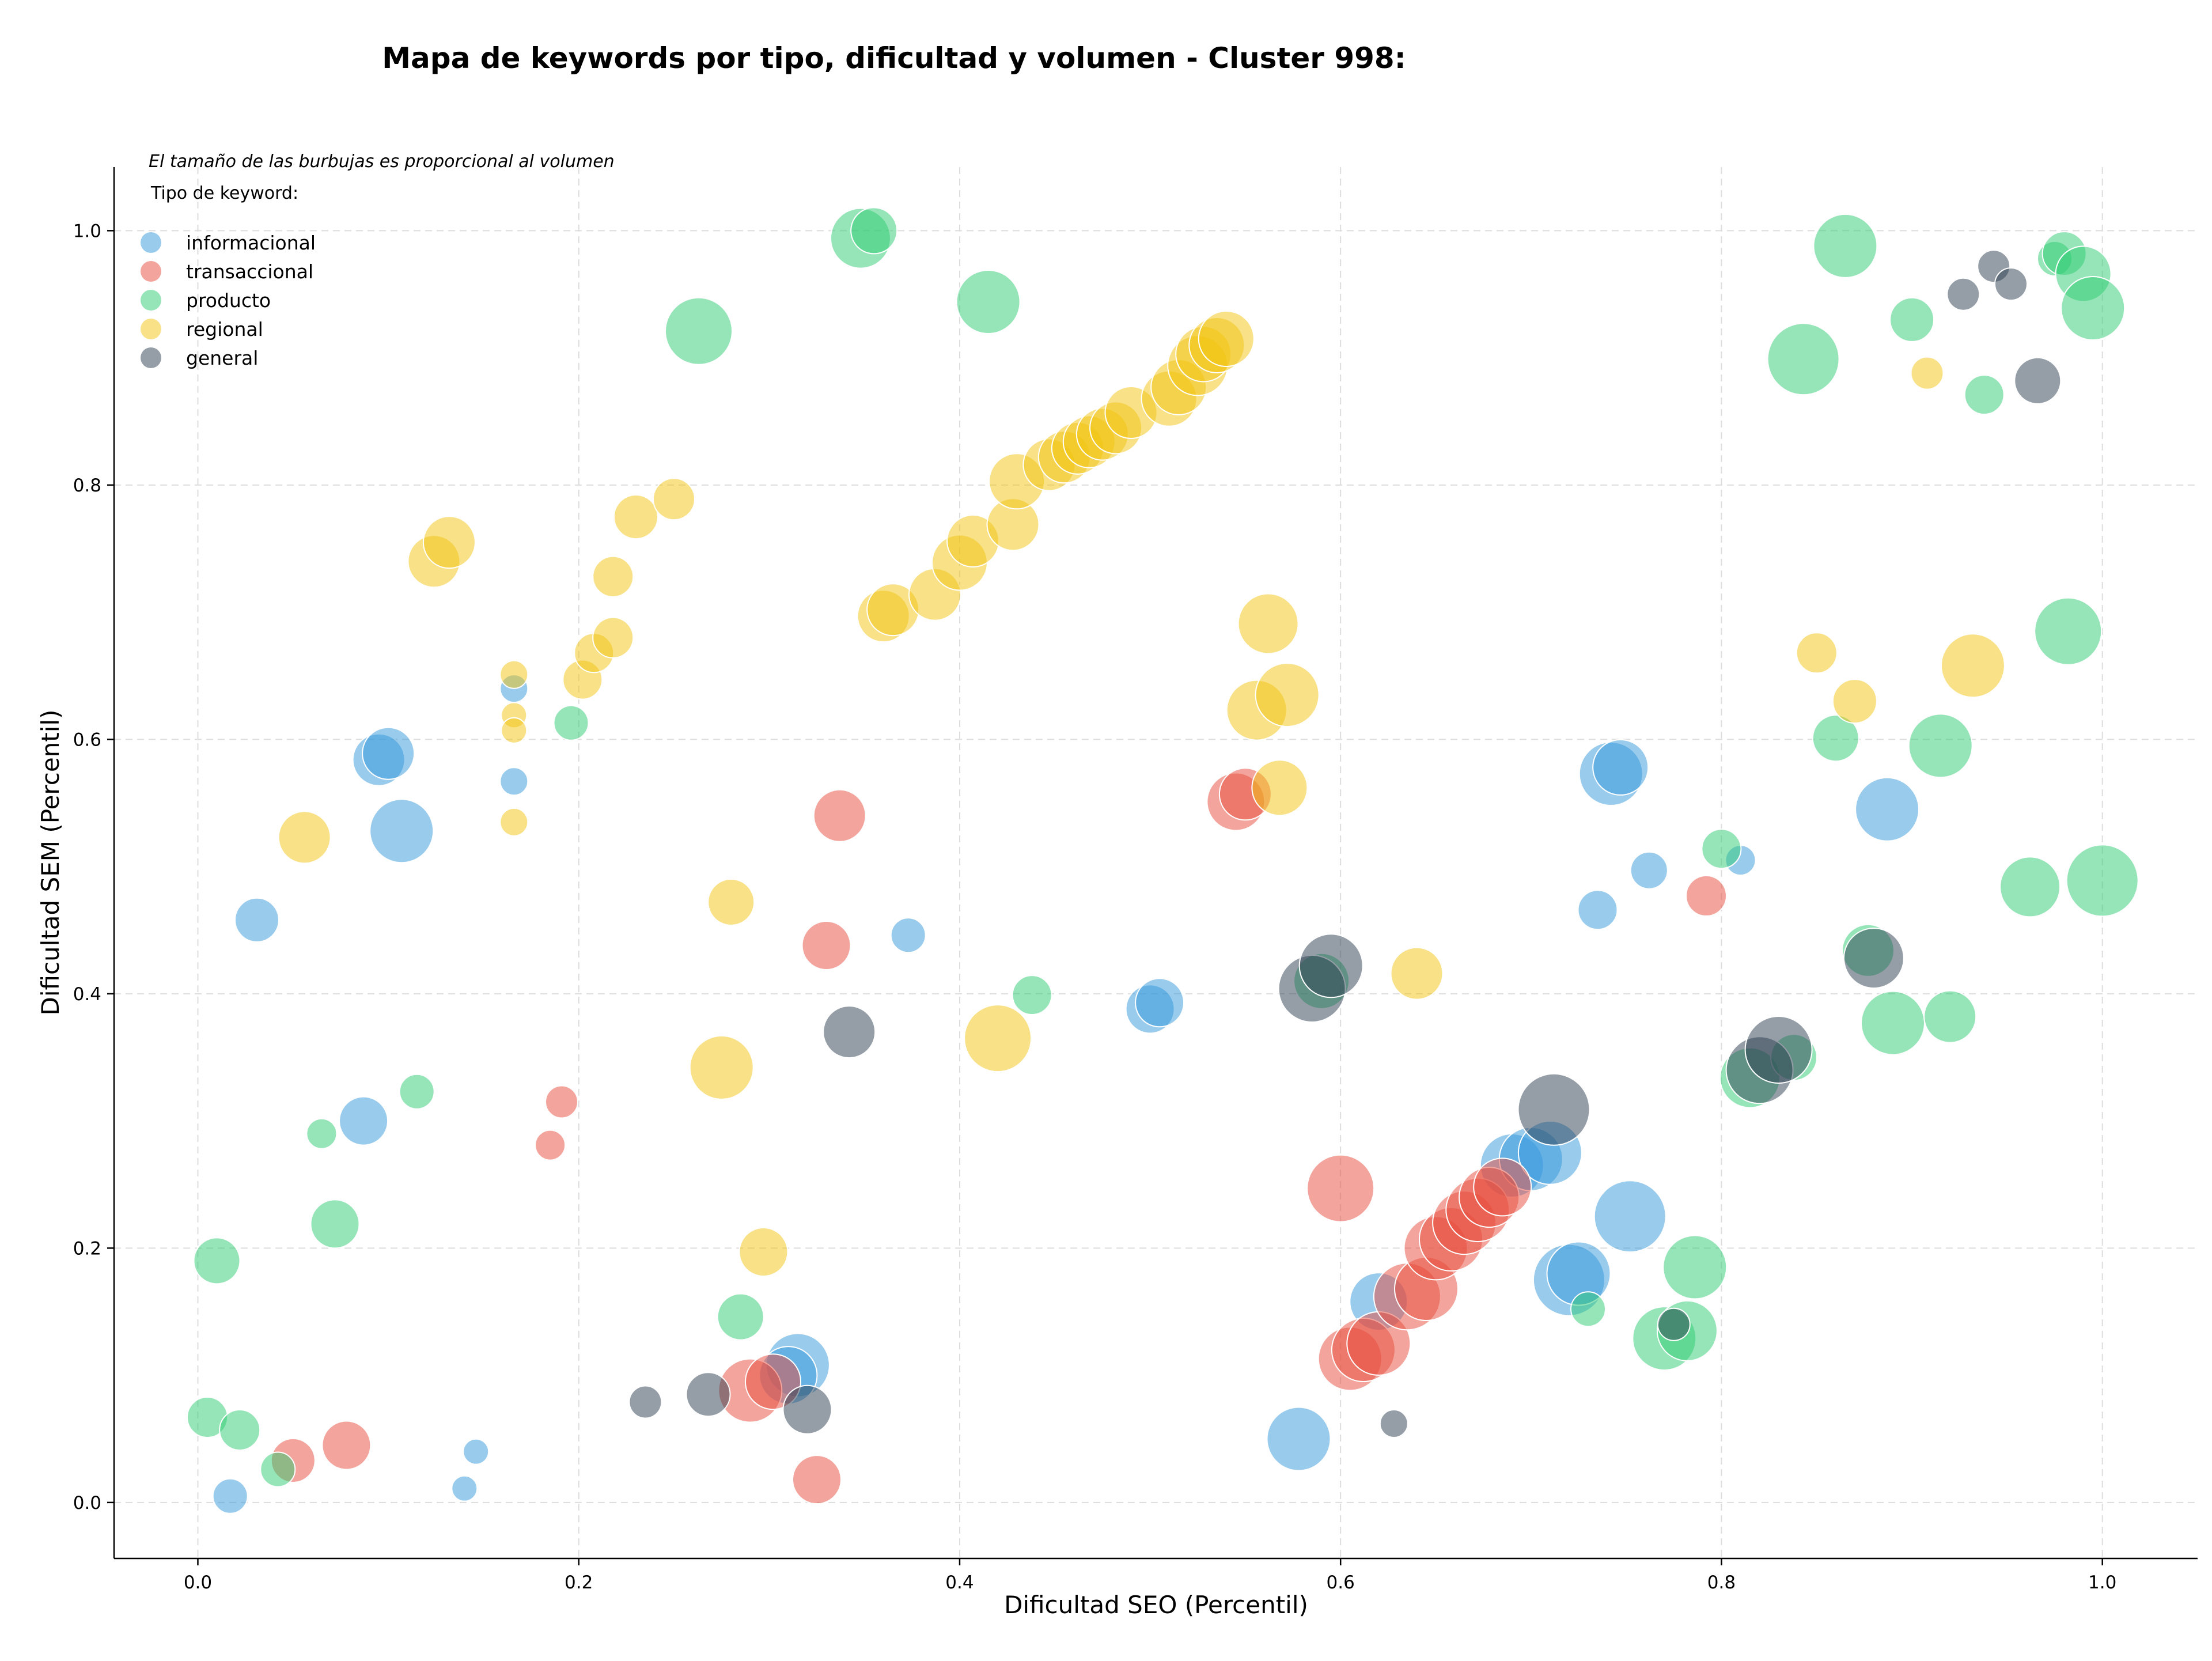 Image resolution: width=2212 pixels, height=1661 pixels. What do you see at coordinates (151, 357) in the screenshot?
I see `legend-marker-general` at bounding box center [151, 357].